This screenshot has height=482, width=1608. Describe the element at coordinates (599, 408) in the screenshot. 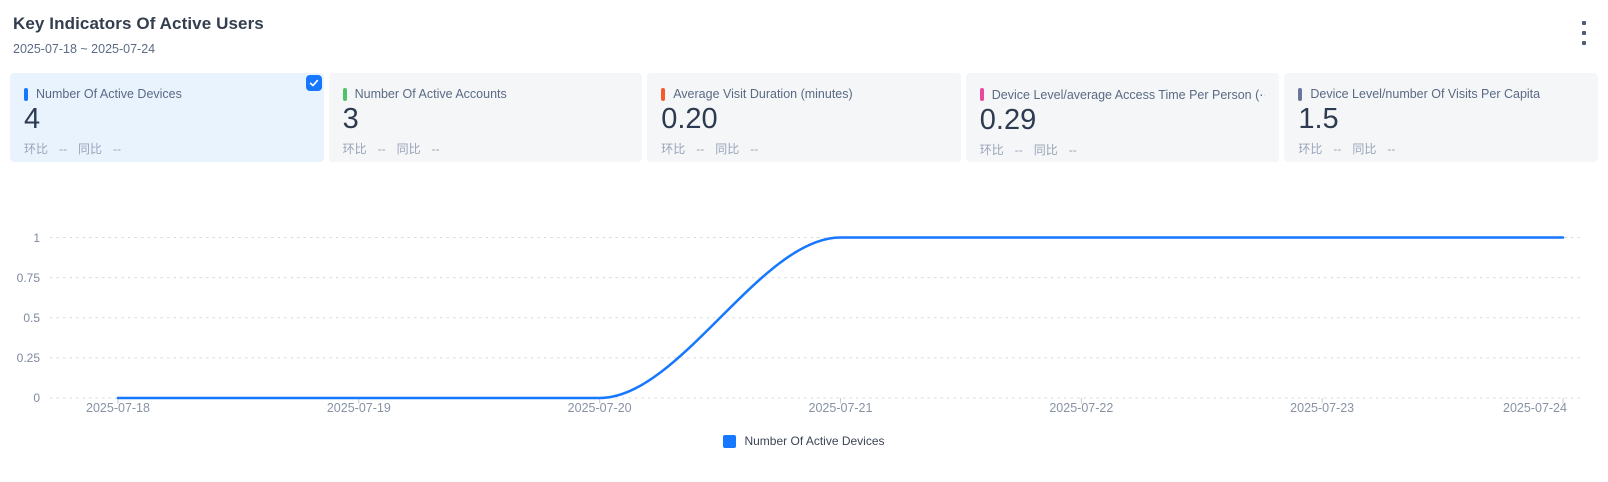

I see `x-axis-label: 2025-07-20` at that location.